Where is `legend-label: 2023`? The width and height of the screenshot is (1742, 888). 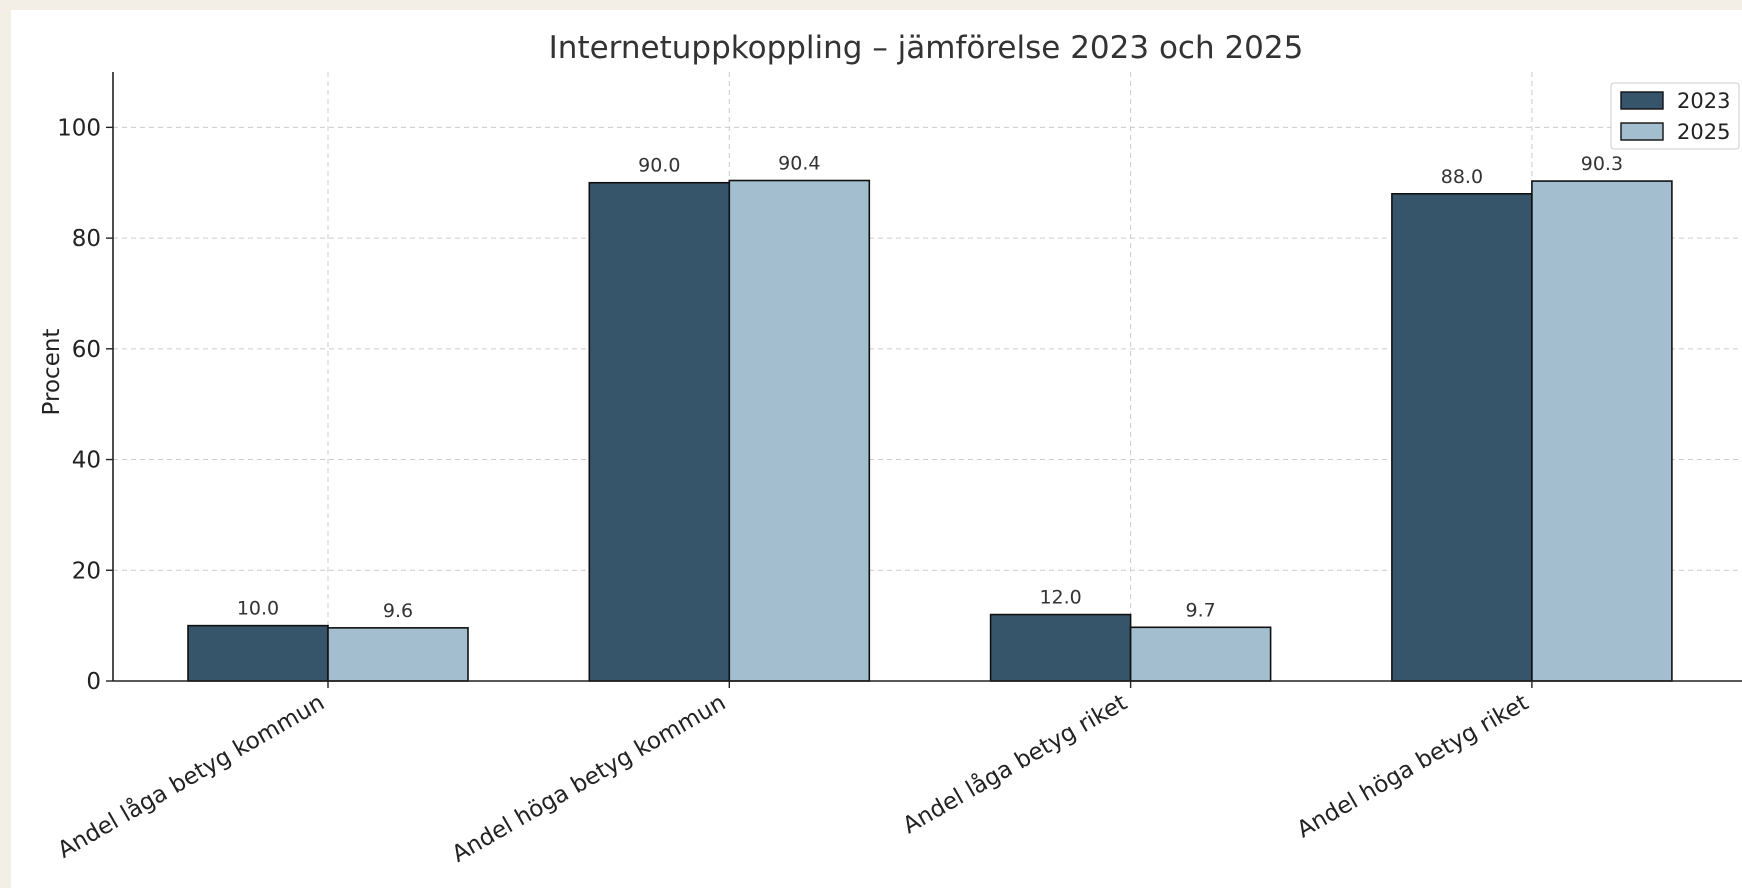 legend-label: 2023 is located at coordinates (1703, 101).